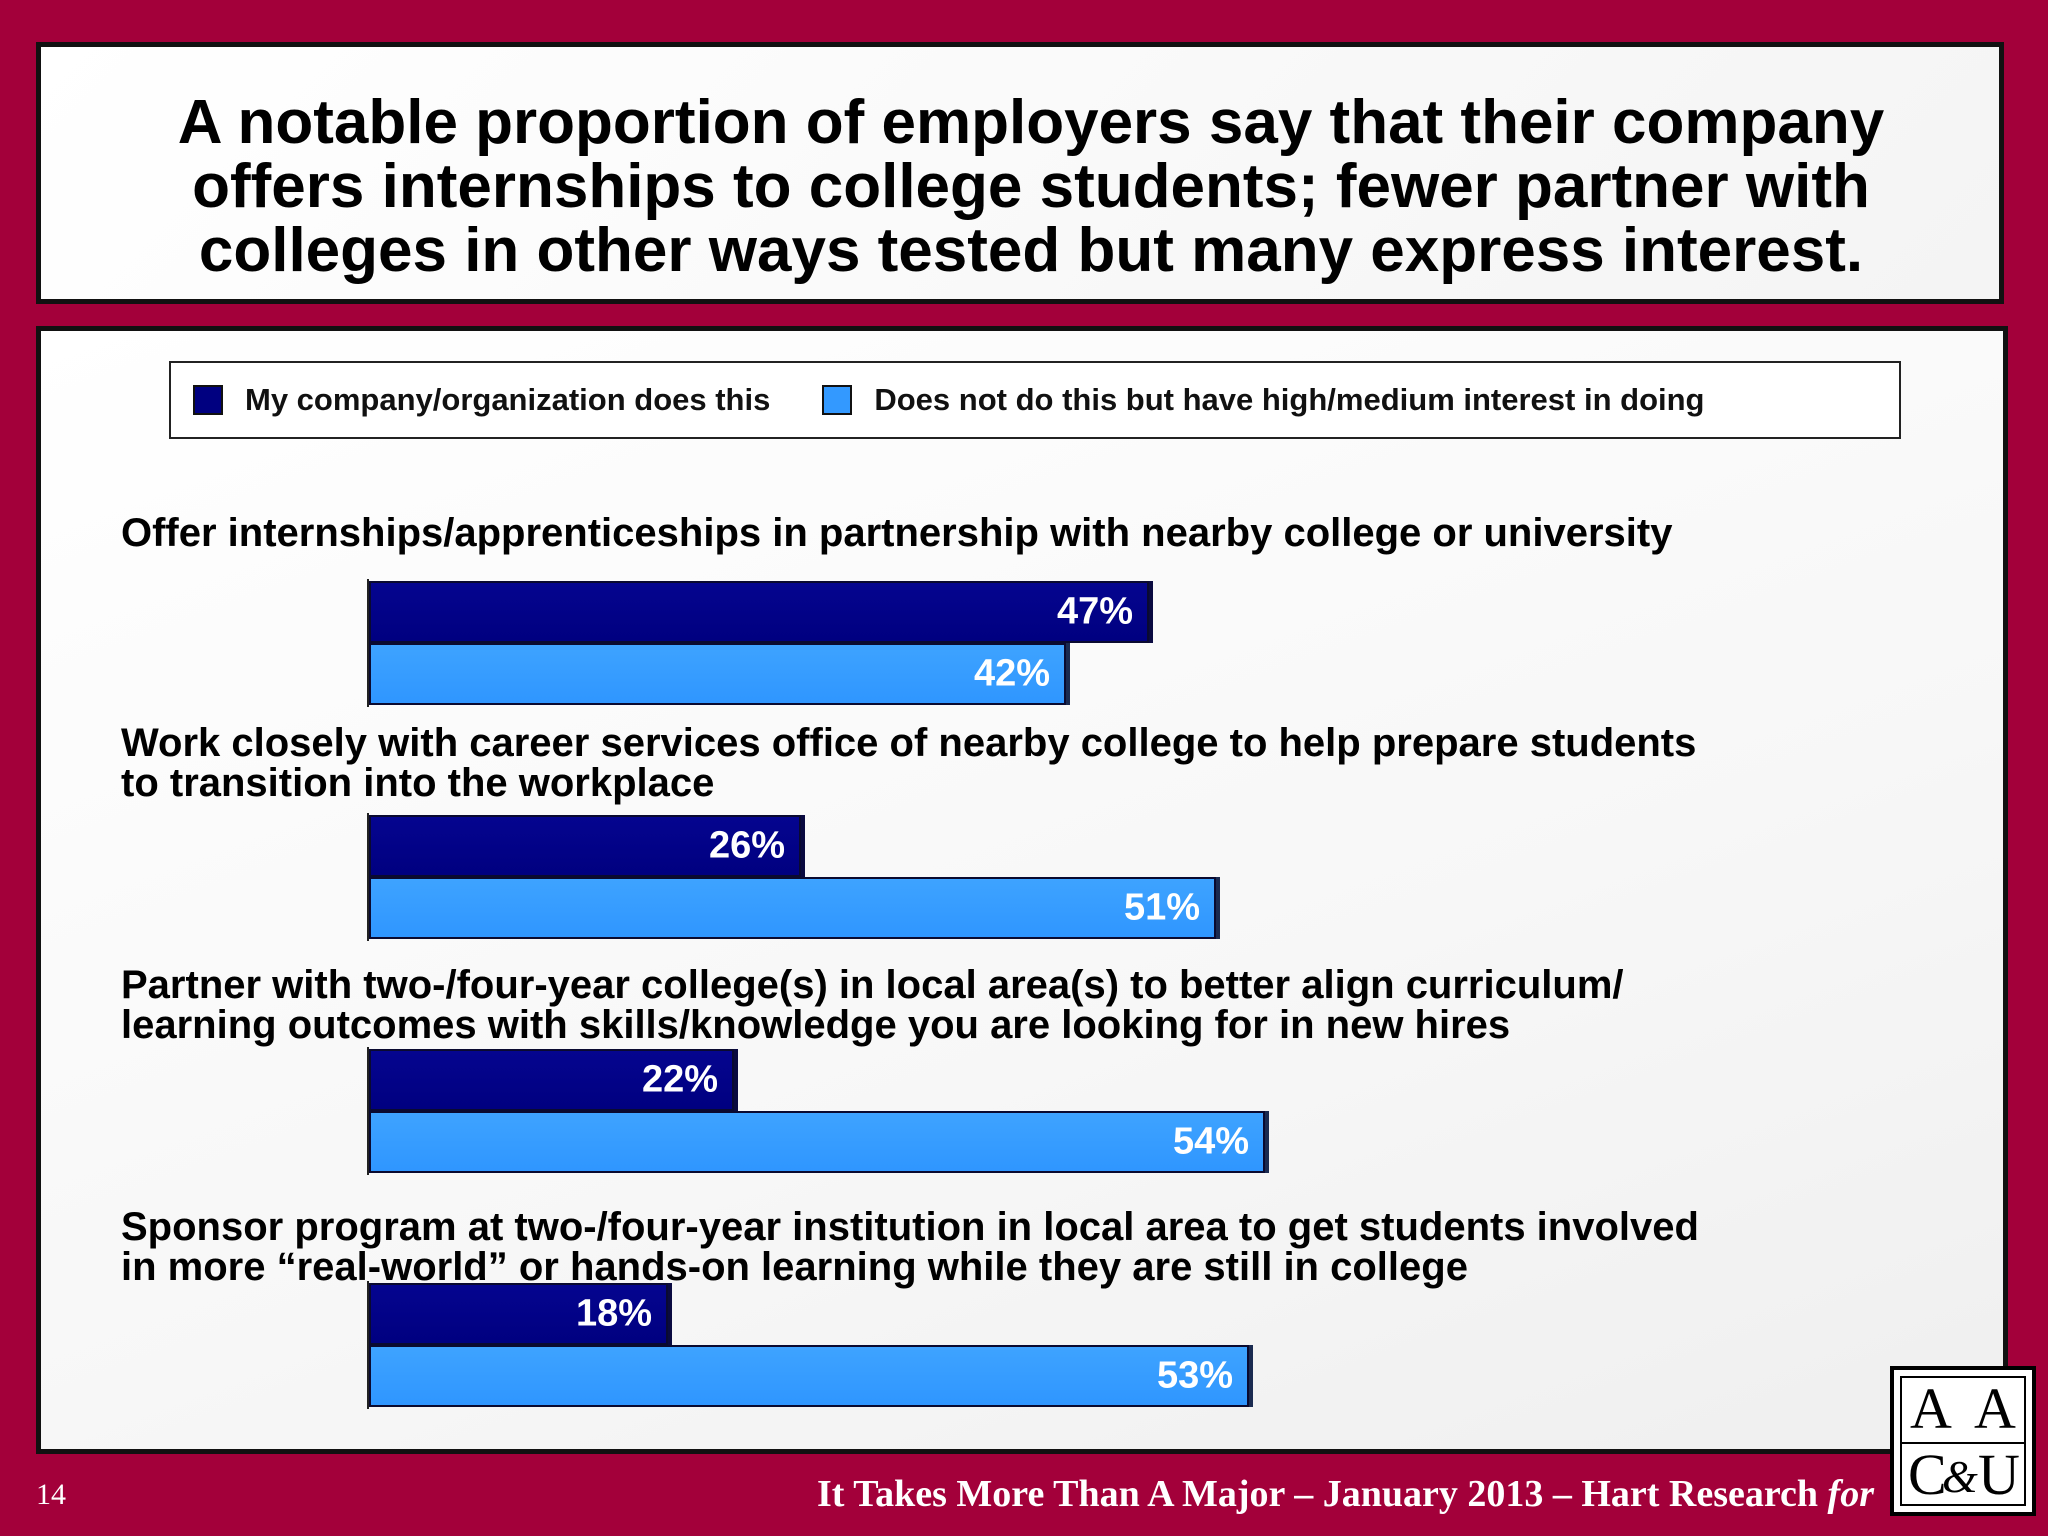  What do you see at coordinates (1850, 1494) in the screenshot?
I see `footer-for: for` at bounding box center [1850, 1494].